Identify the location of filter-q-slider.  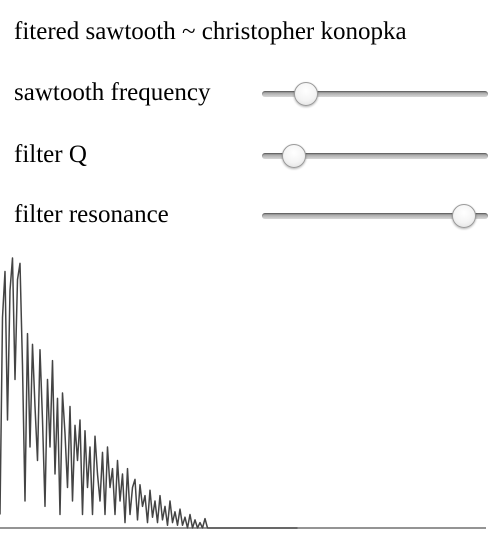
(375, 157).